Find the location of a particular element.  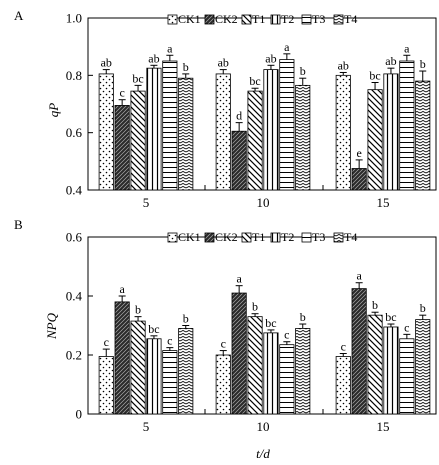

y-axis-label: qP is located at coordinates (53, 110).